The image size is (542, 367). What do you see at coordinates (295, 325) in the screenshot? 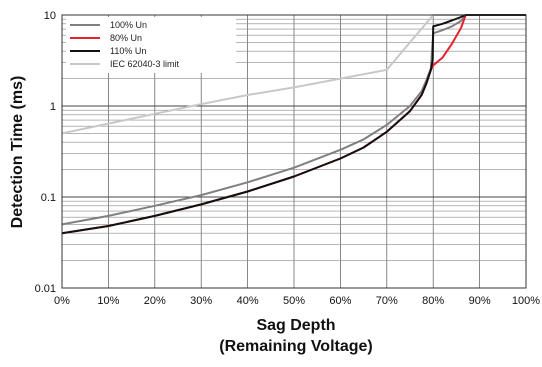
I see `x-axis-title-line1: Sag Depth` at bounding box center [295, 325].